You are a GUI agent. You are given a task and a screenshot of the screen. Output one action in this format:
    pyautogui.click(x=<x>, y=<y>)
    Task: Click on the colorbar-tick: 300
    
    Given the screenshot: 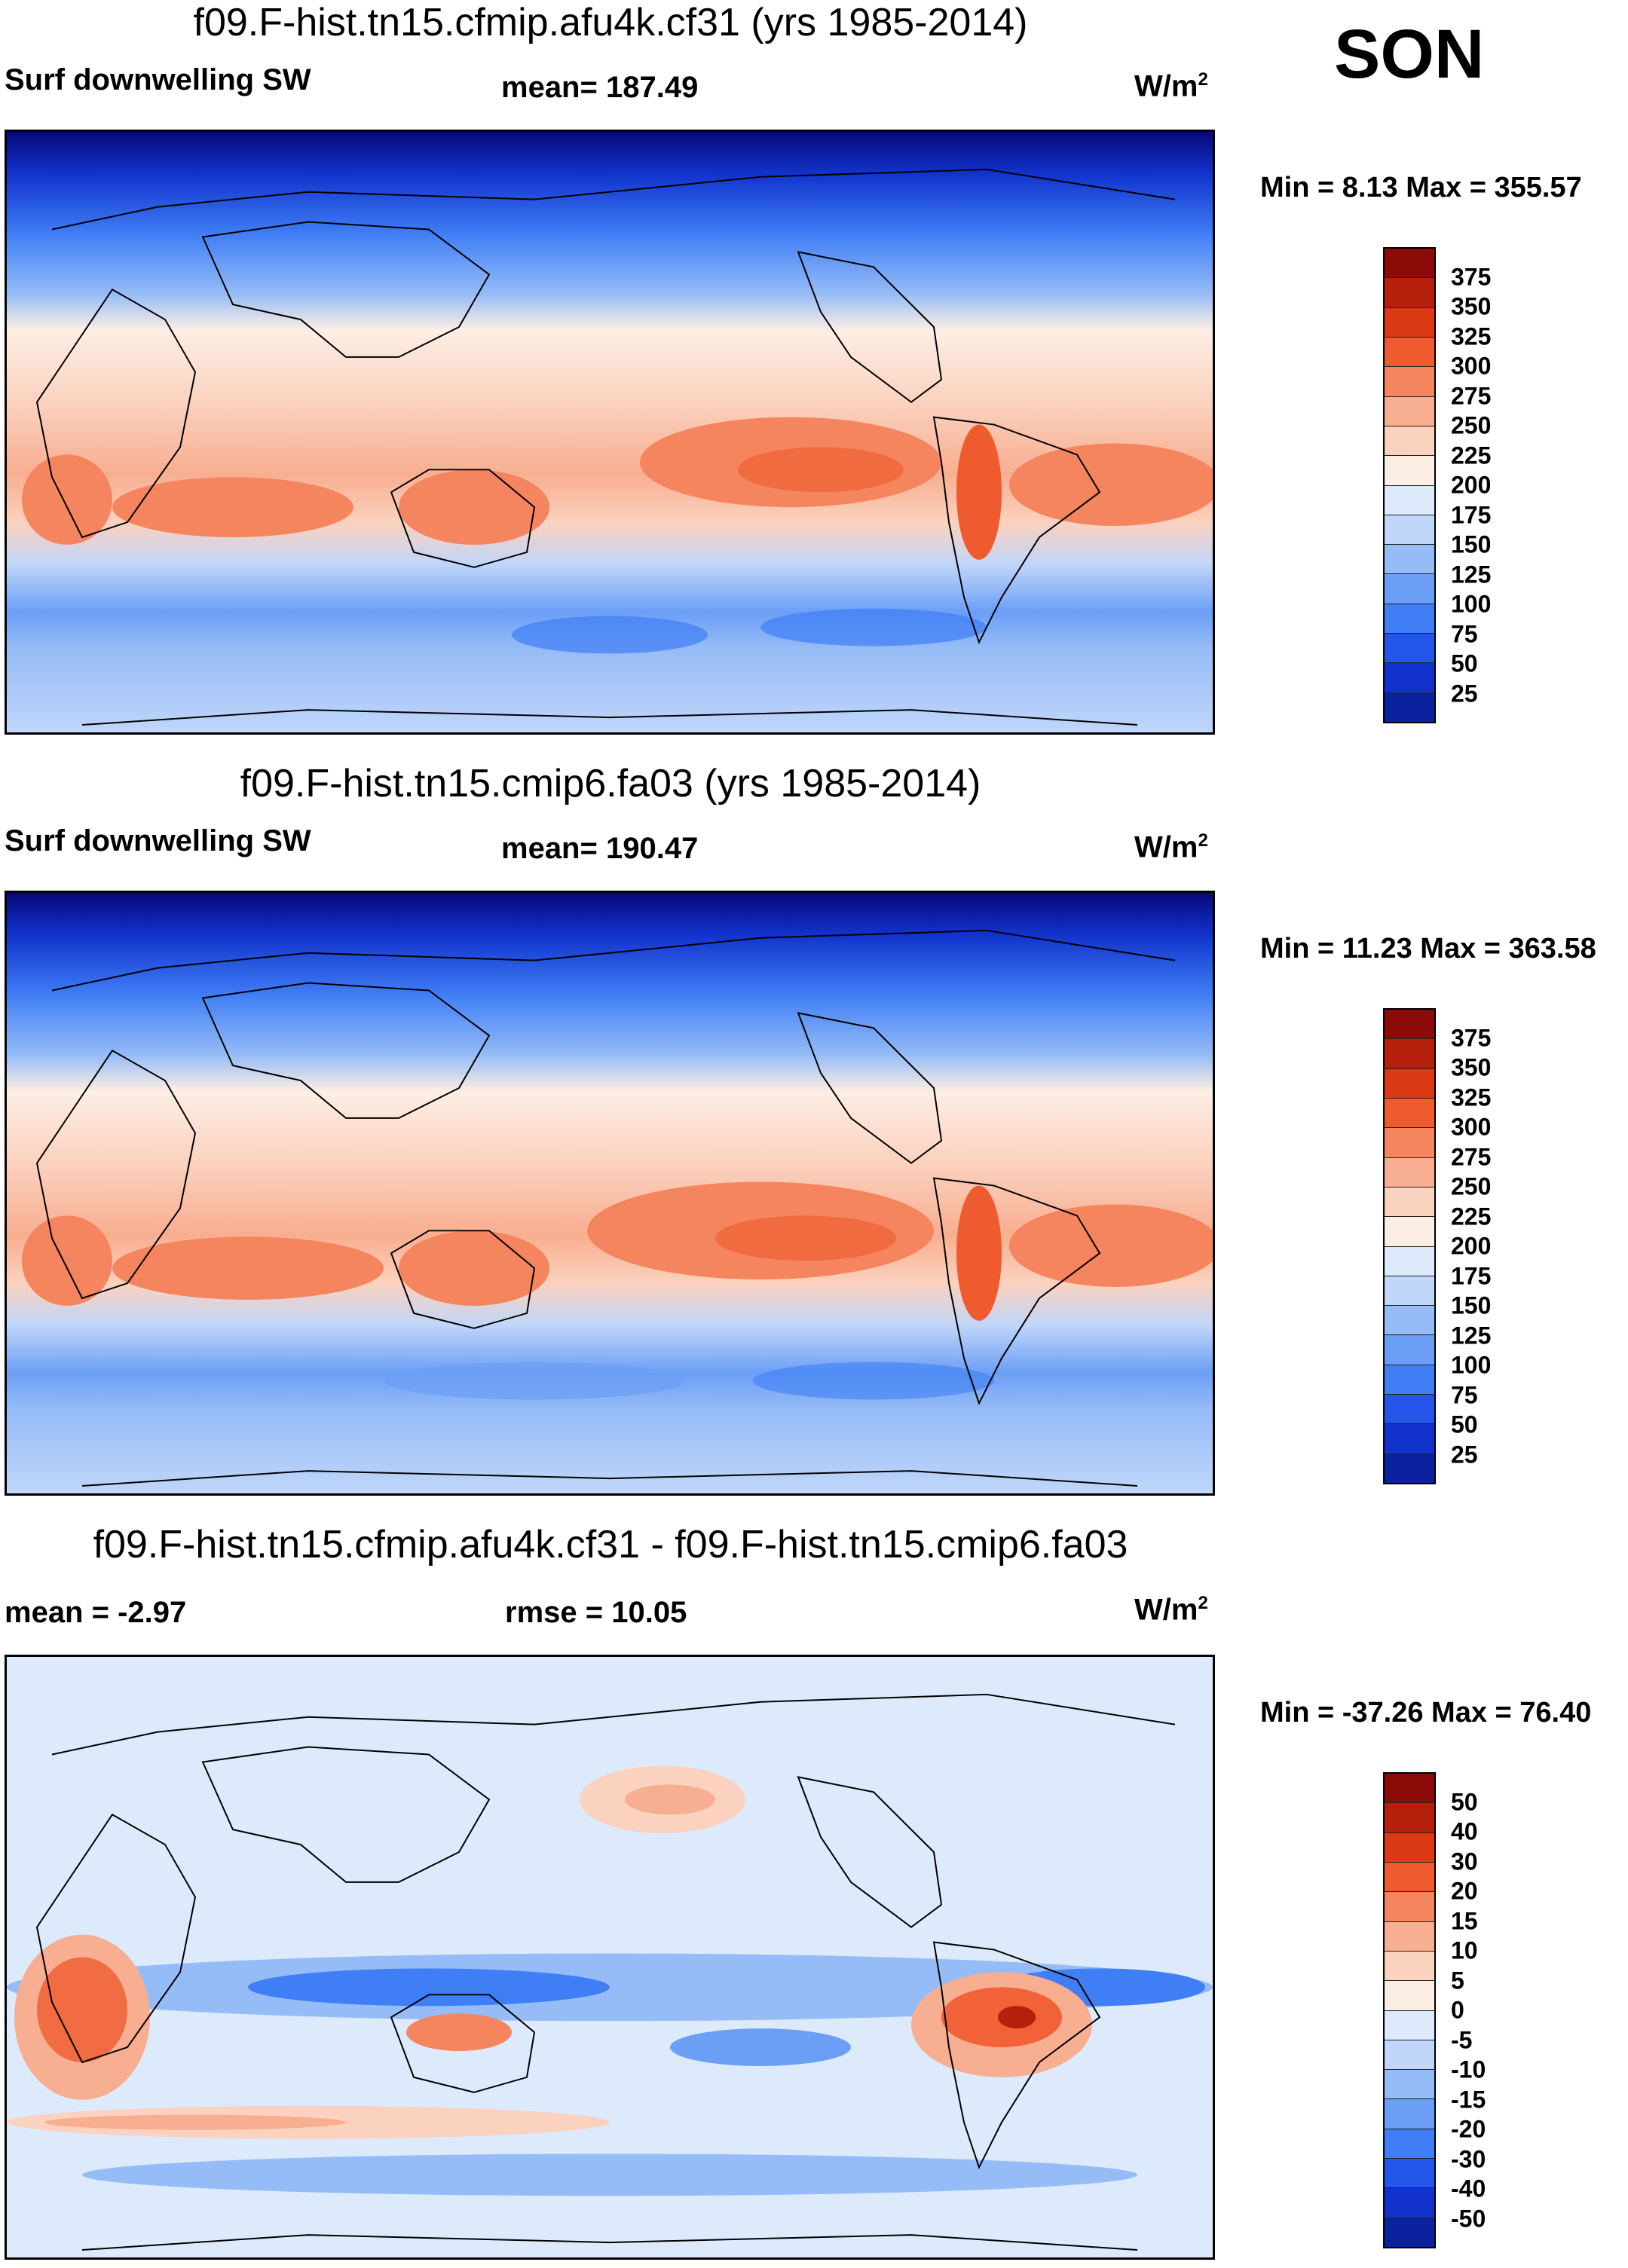 What is the action you would take?
    pyautogui.click(x=1471, y=366)
    